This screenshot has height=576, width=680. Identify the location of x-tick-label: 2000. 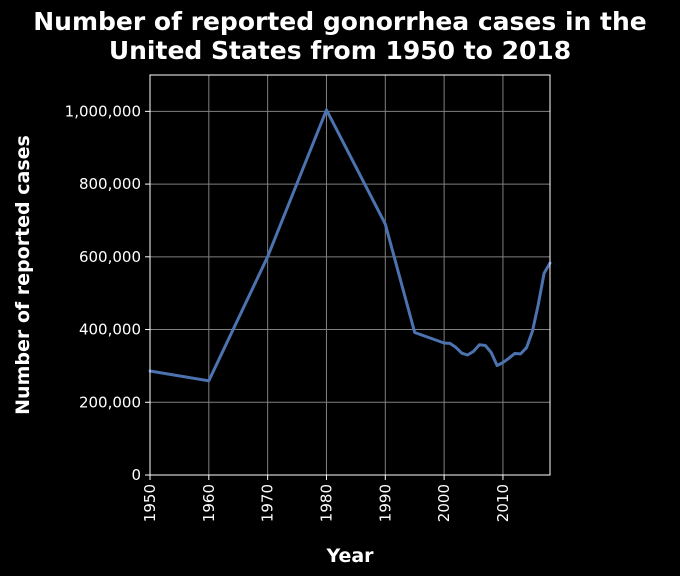
(444, 503).